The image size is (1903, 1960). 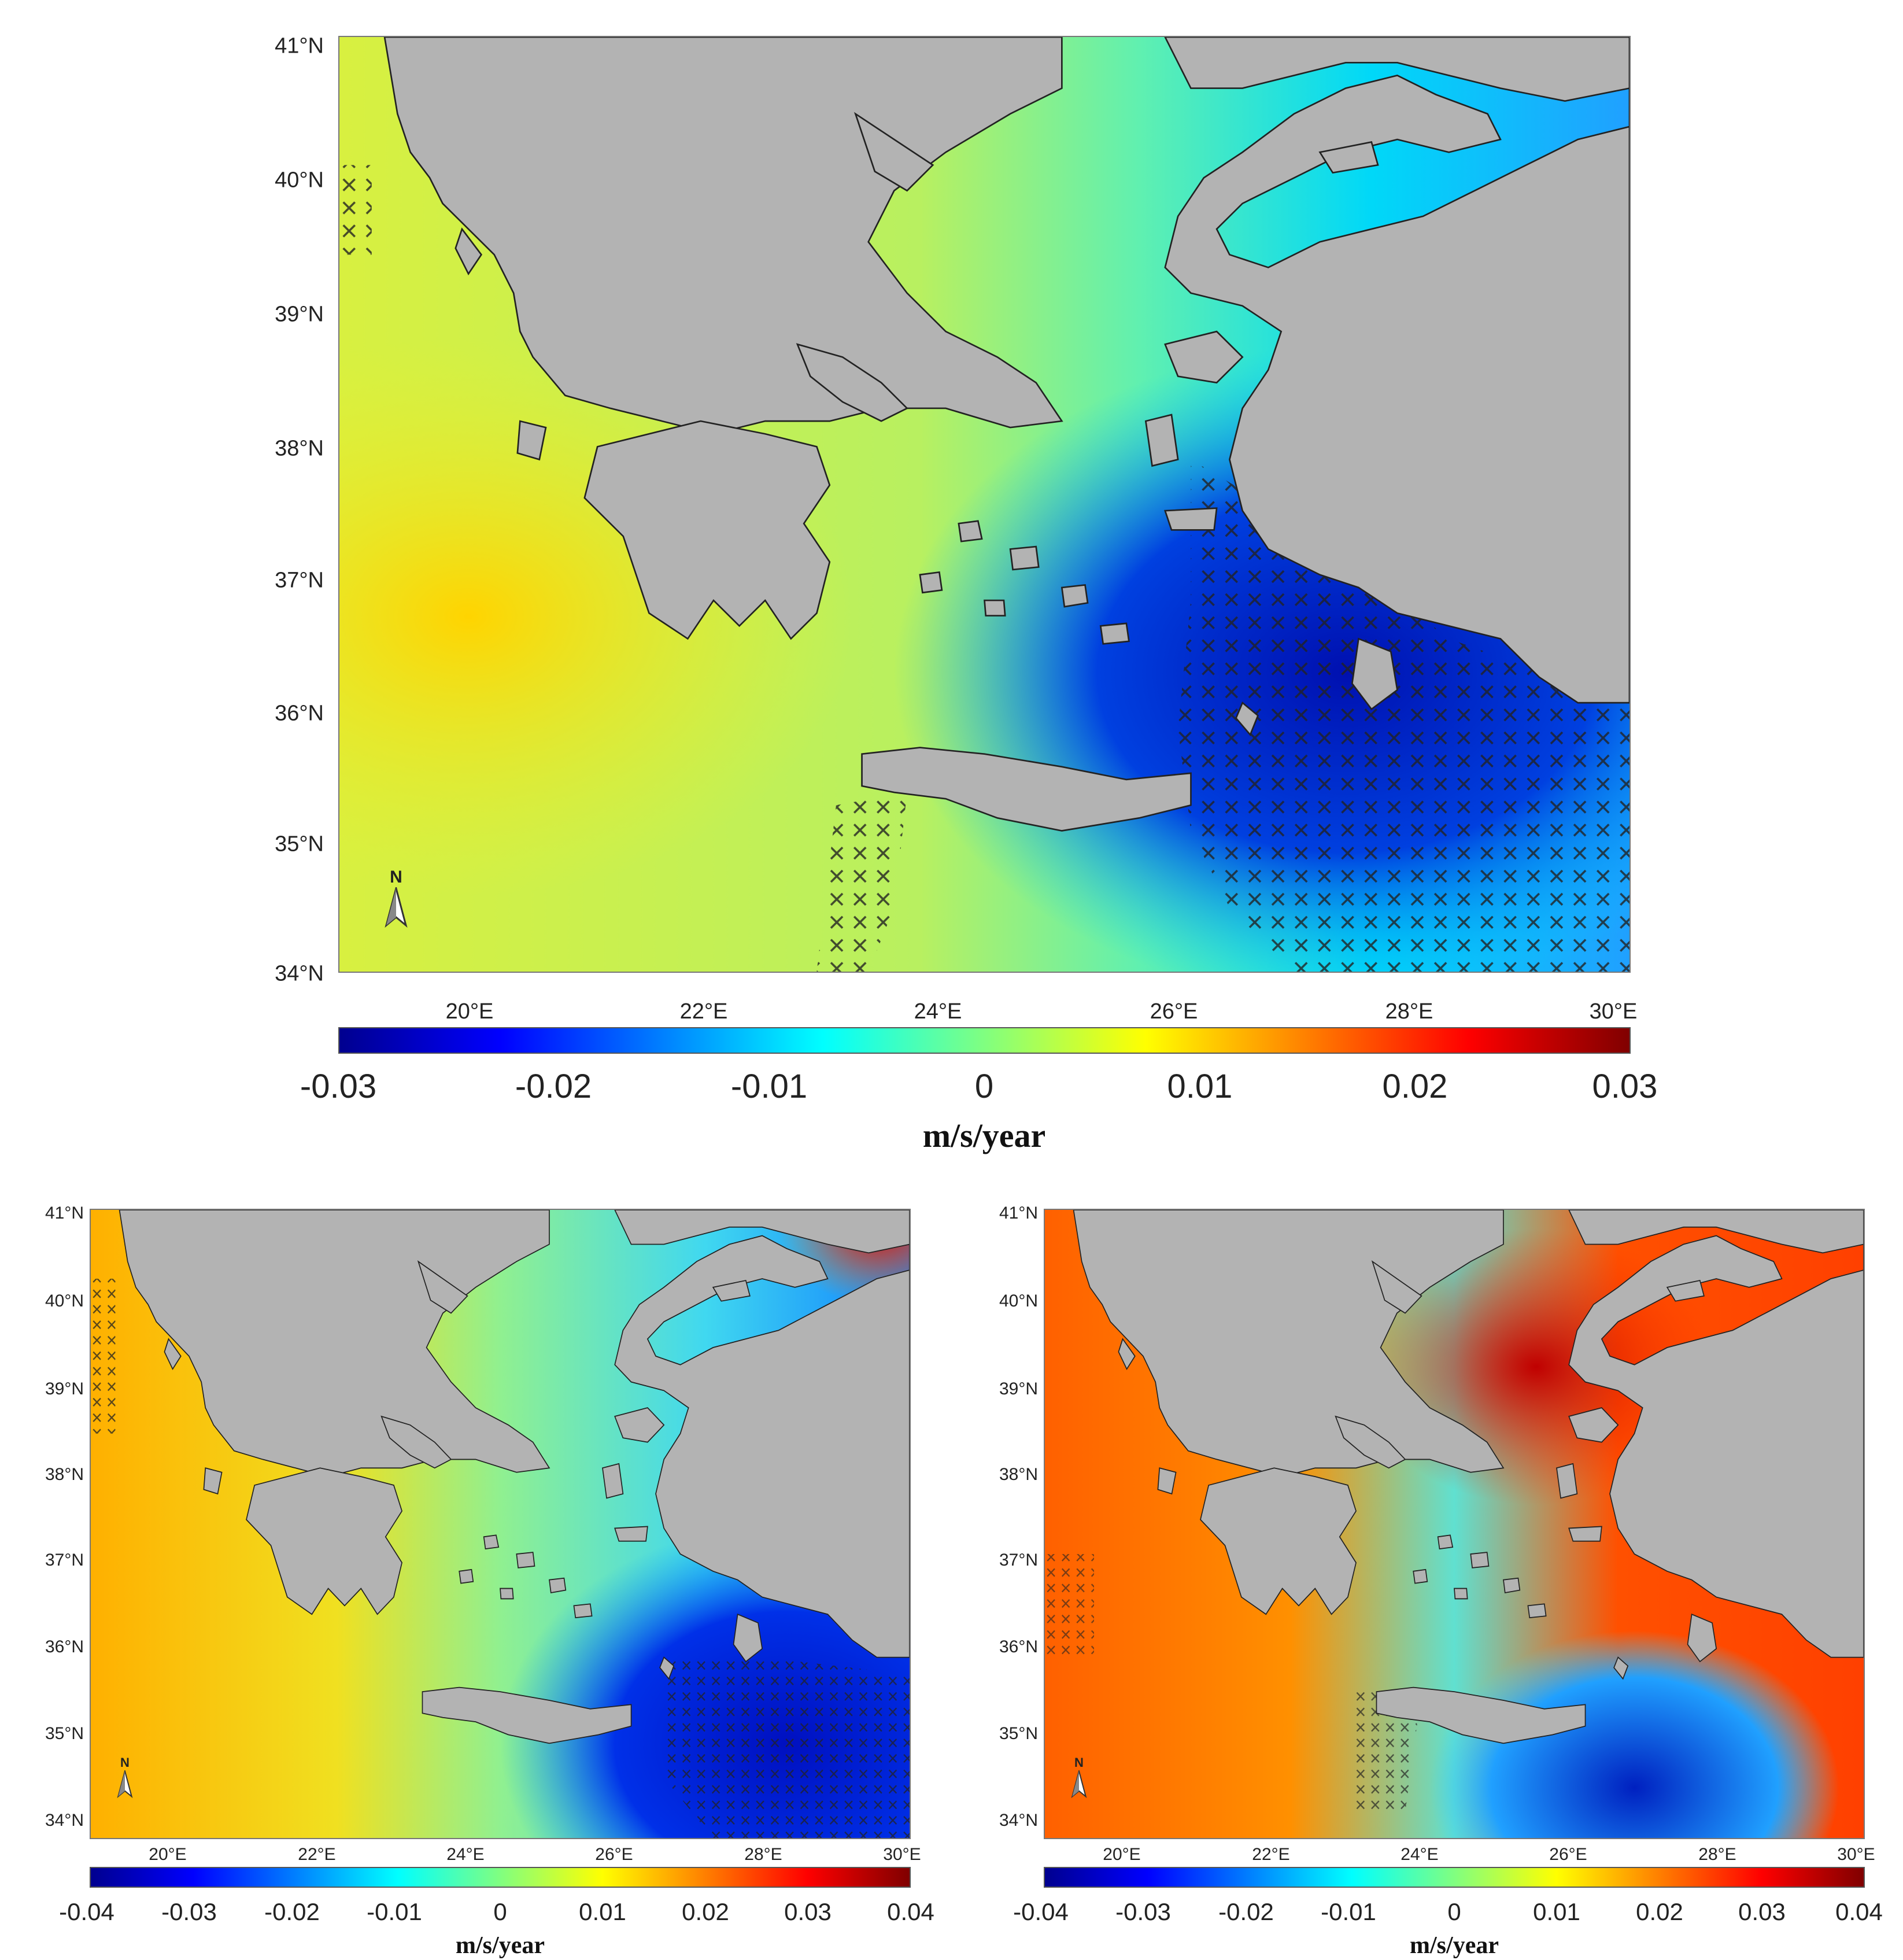 I want to click on hatch-region-crete-south, so click(x=861, y=882).